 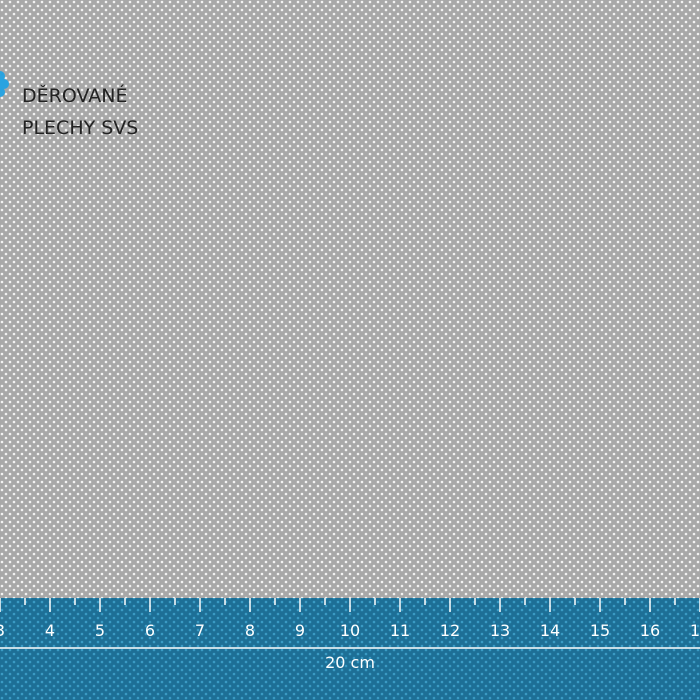 What do you see at coordinates (2, 630) in the screenshot?
I see `ruler-label: 3` at bounding box center [2, 630].